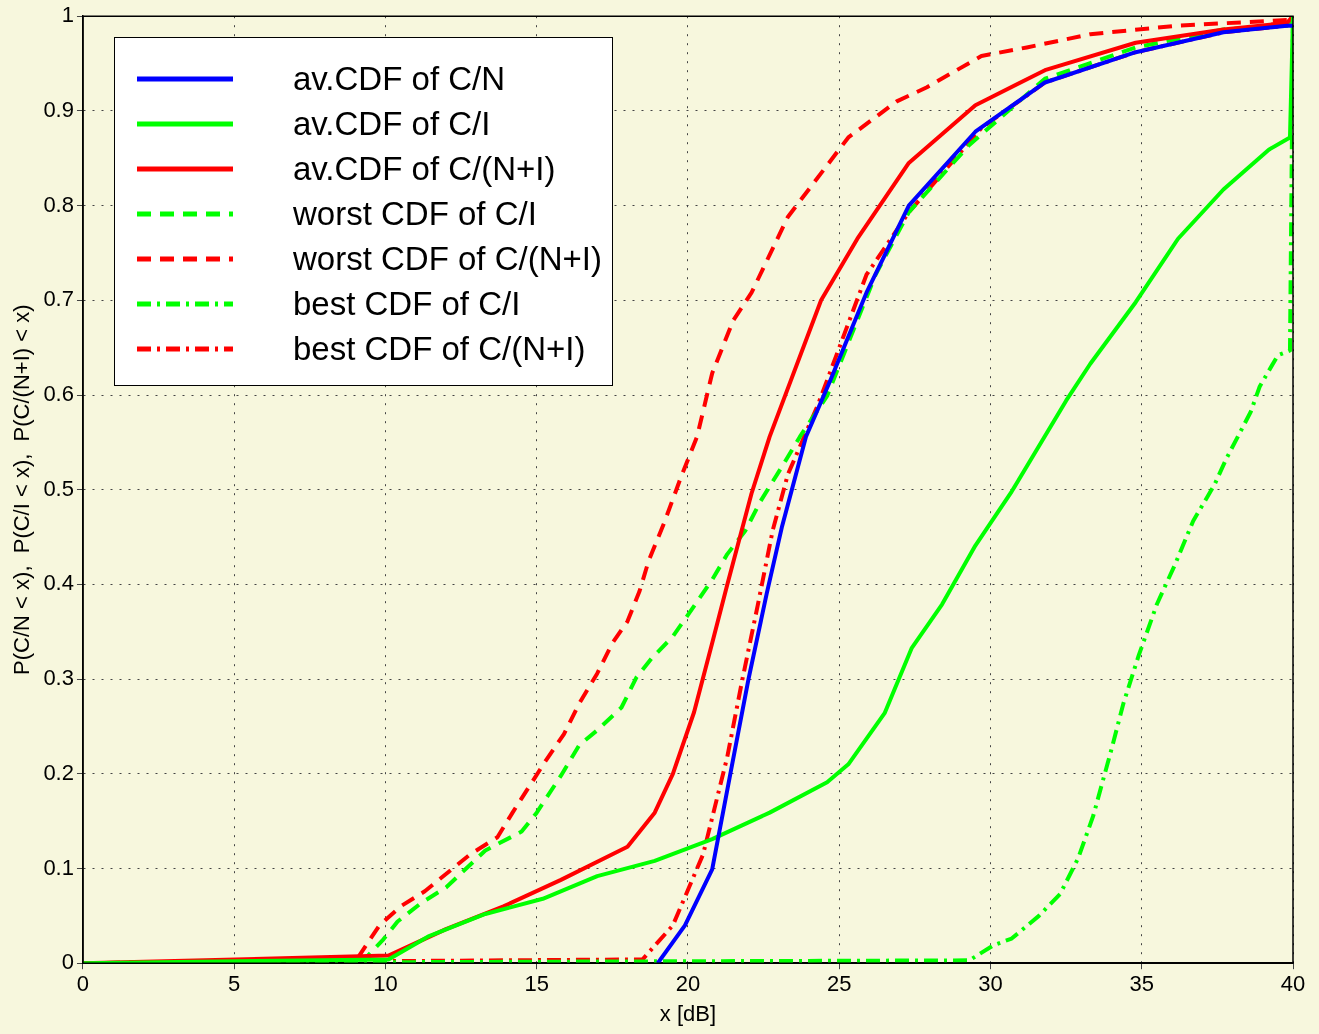  Describe the element at coordinates (406, 303) in the screenshot. I see `legend-label: best CDF of C/I` at that location.